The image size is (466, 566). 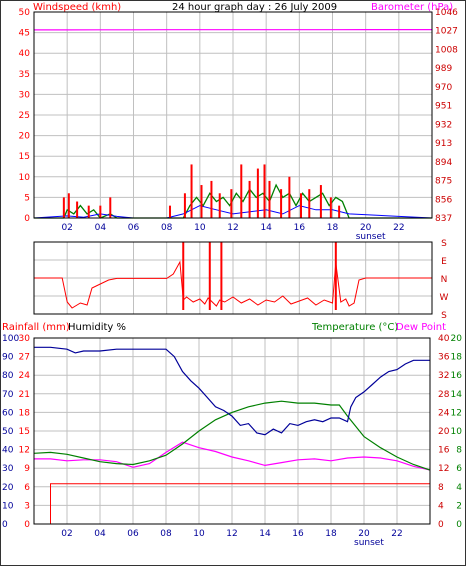 What do you see at coordinates (333, 228) in the screenshot?
I see `wind-x-tick-label: 18` at bounding box center [333, 228].